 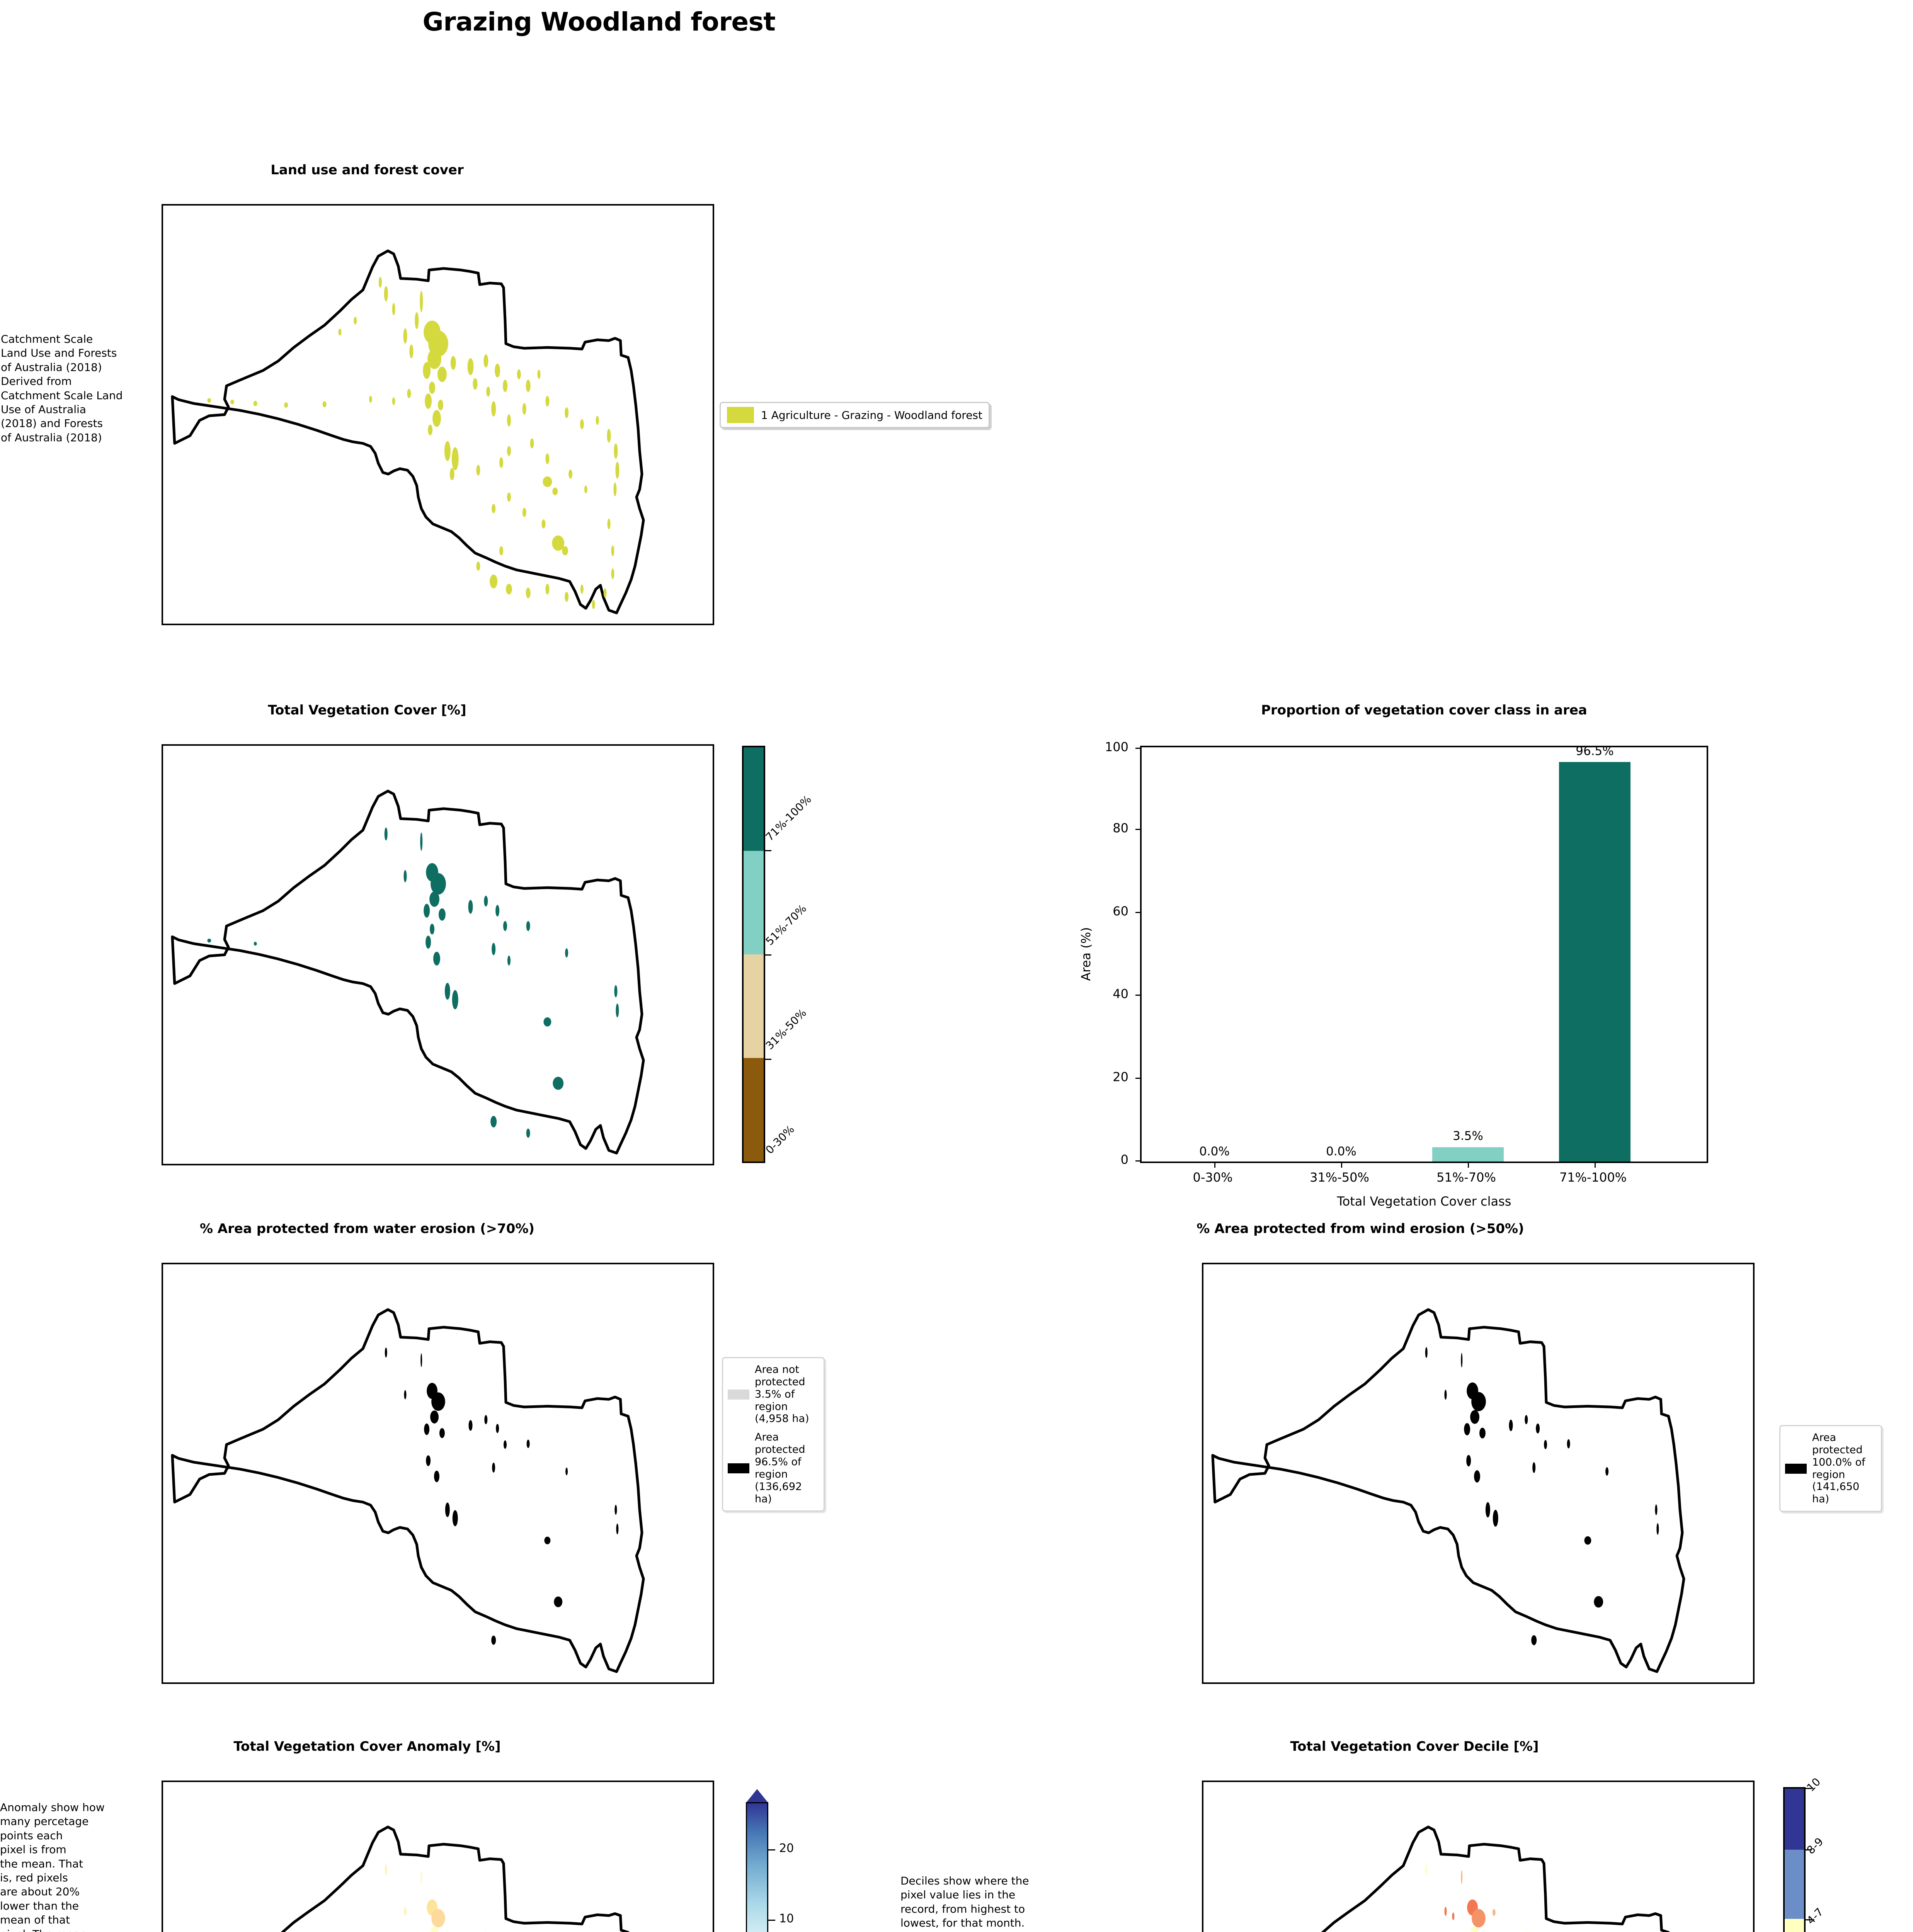 What do you see at coordinates (408, 432) in the screenshot?
I see `landuse-map-svg` at bounding box center [408, 432].